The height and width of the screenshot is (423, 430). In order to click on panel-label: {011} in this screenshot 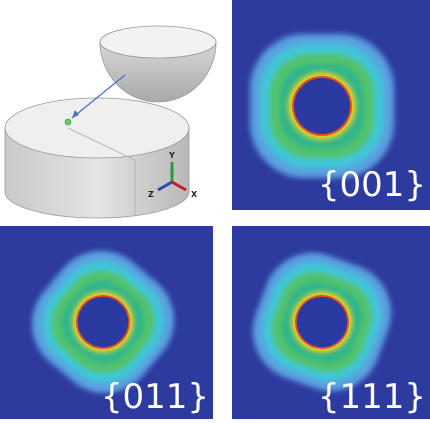, I will do `click(155, 397)`.